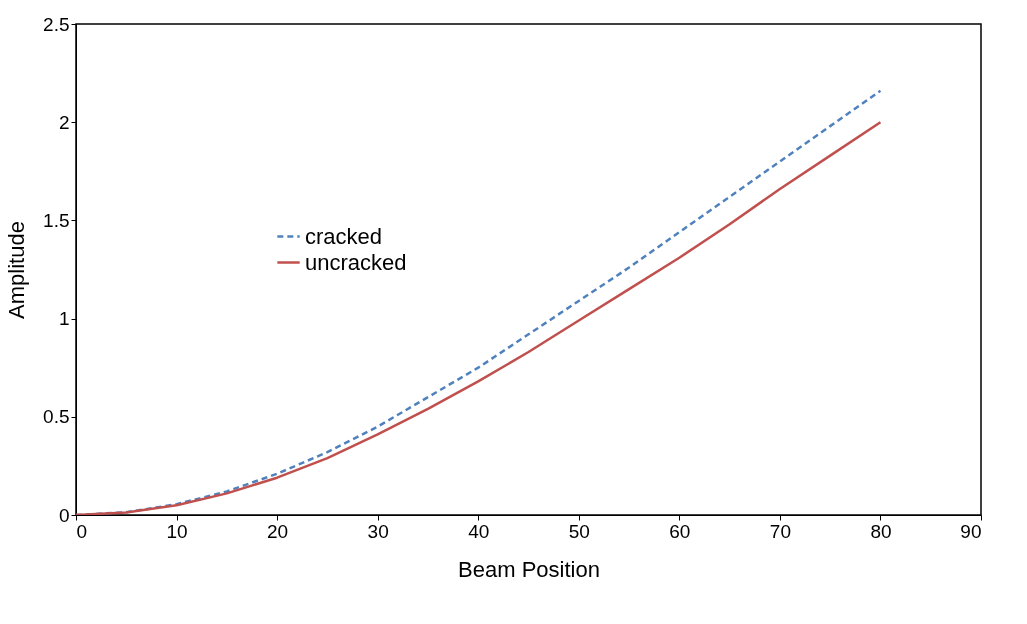  I want to click on x-tick-label: 10, so click(177, 531).